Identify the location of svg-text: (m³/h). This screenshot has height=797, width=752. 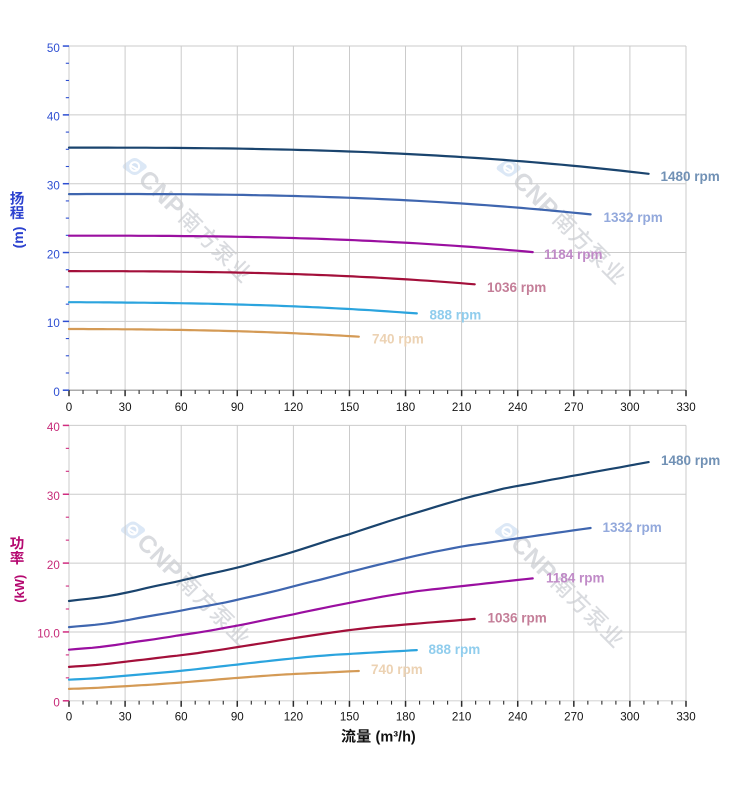
(396, 737).